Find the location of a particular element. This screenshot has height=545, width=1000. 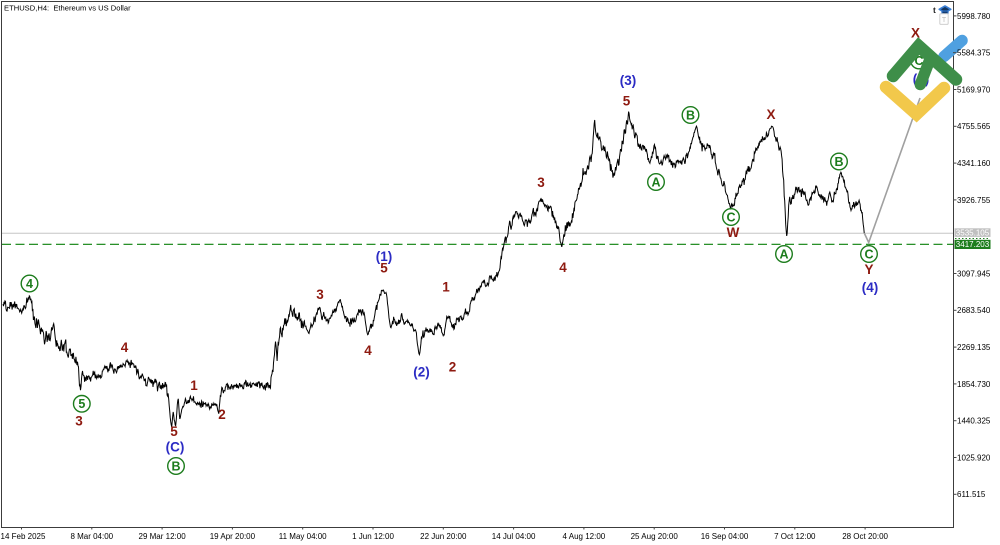

svg-text: 29 Mar 12:00 is located at coordinates (163, 536).